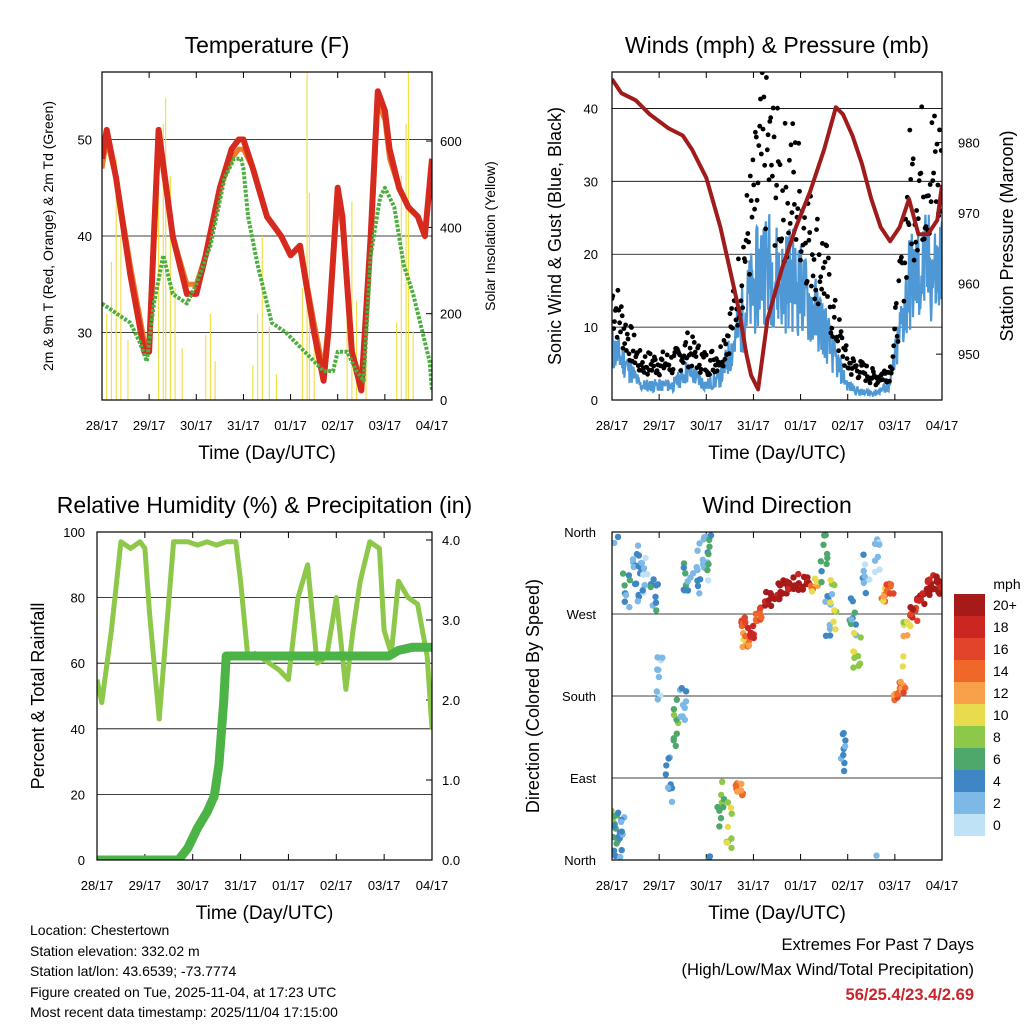 The height and width of the screenshot is (1024, 1024). Describe the element at coordinates (753, 885) in the screenshot. I see `chart-3-xtick-label: 31/17` at that location.